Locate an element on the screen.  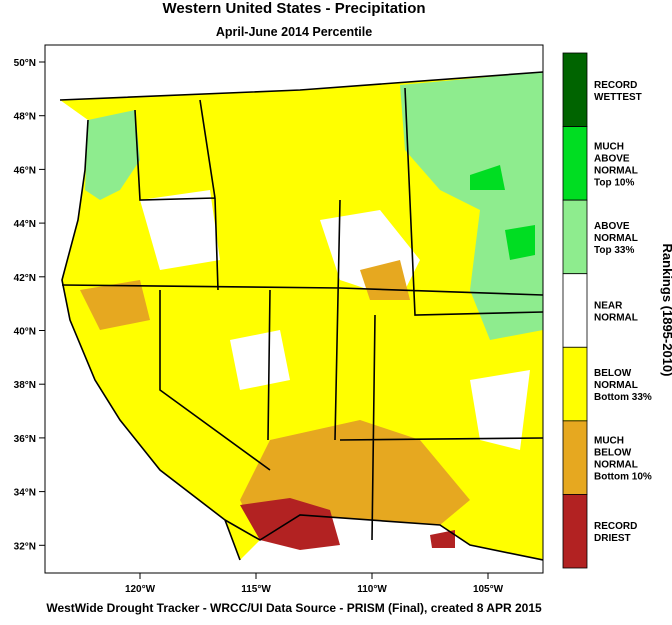
lat-label: 38°N is located at coordinates (25, 385).